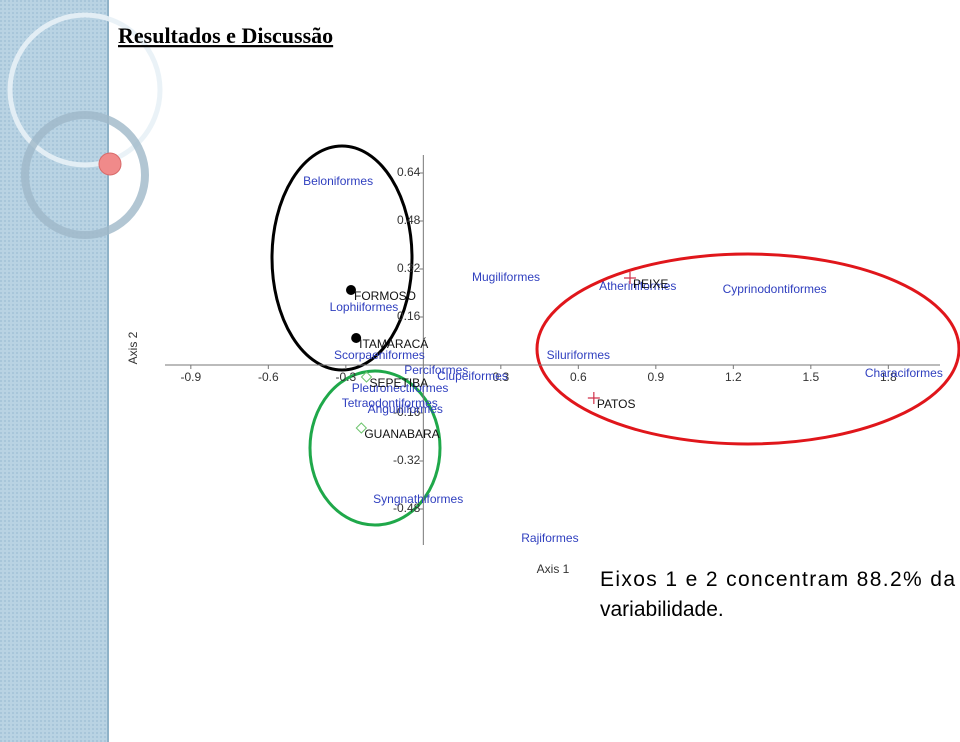 Image resolution: width=960 pixels, height=742 pixels. I want to click on species-label: Perciformes, so click(436, 370).